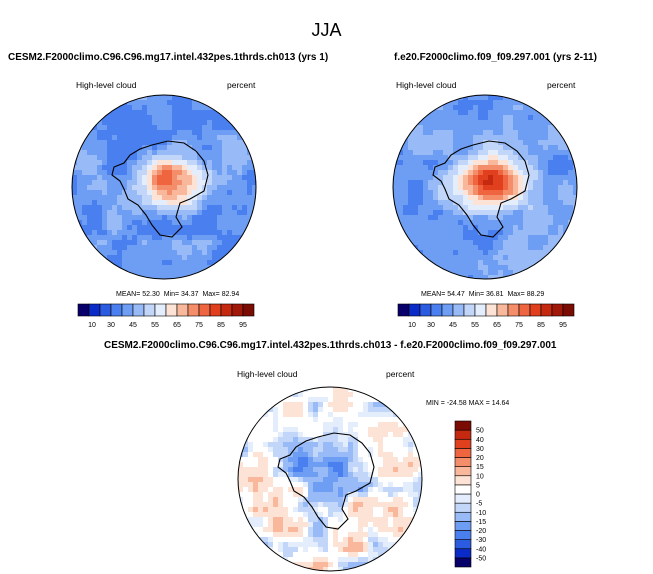 The height and width of the screenshot is (574, 653). Describe the element at coordinates (481, 549) in the screenshot. I see `panel-3-colorbar-tick-label: -40` at that location.